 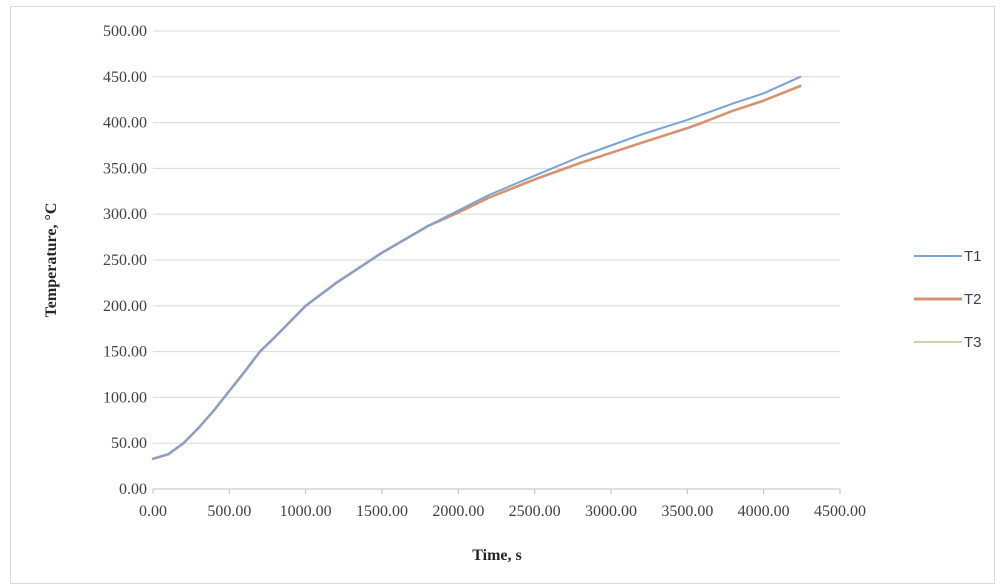 What do you see at coordinates (973, 299) in the screenshot?
I see `legend-label-t2: T2` at bounding box center [973, 299].